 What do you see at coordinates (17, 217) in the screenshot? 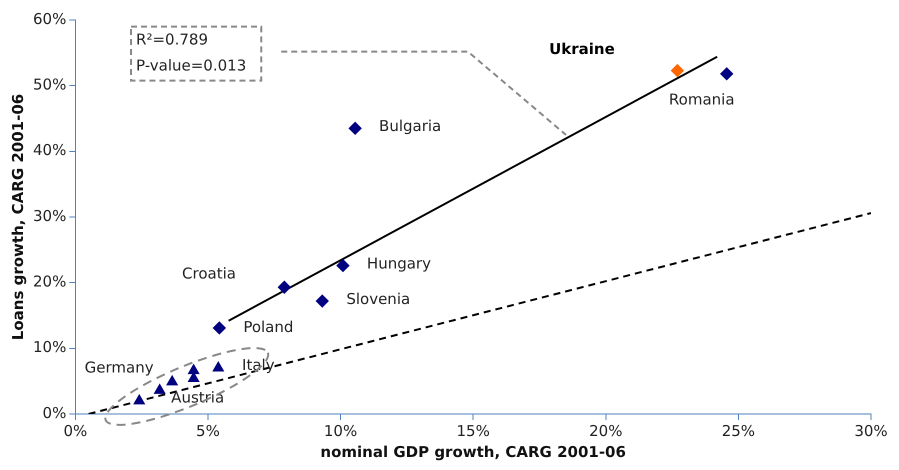
I see `y-axis-title: Loans growth, CARG 2001-06` at bounding box center [17, 217].